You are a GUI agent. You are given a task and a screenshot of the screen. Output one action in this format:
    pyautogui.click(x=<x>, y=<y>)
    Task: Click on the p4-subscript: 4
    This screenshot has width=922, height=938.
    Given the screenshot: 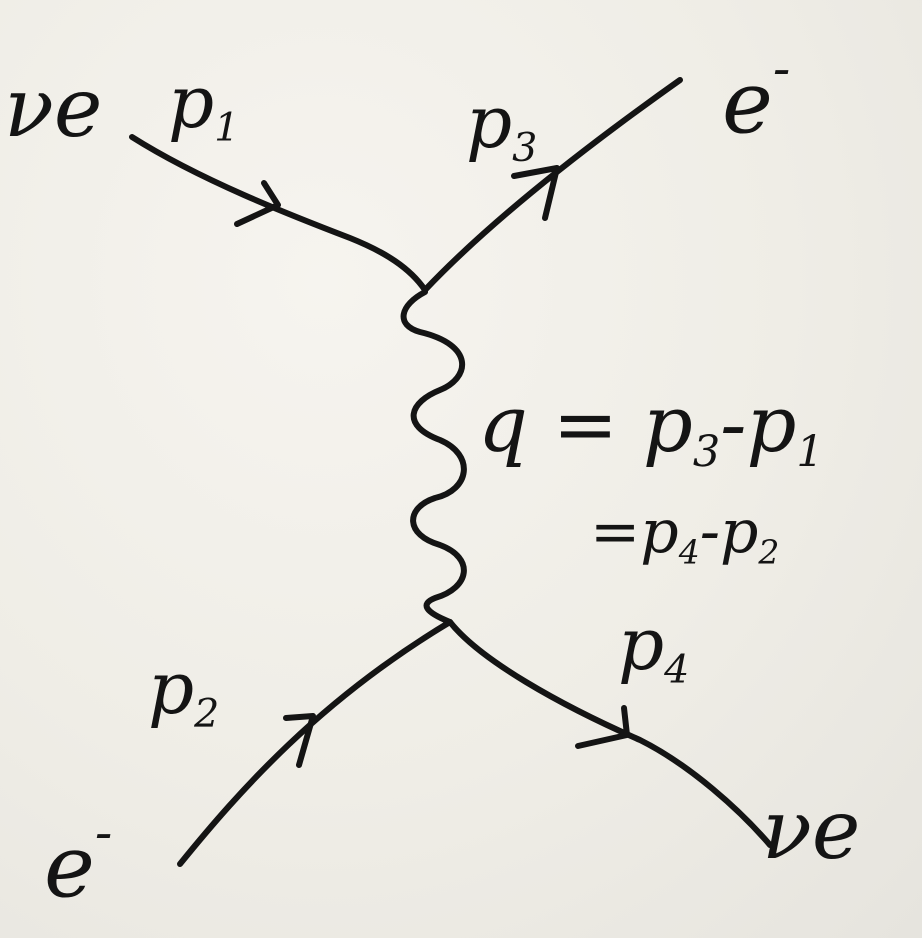 What is the action you would take?
    pyautogui.click(x=677, y=669)
    